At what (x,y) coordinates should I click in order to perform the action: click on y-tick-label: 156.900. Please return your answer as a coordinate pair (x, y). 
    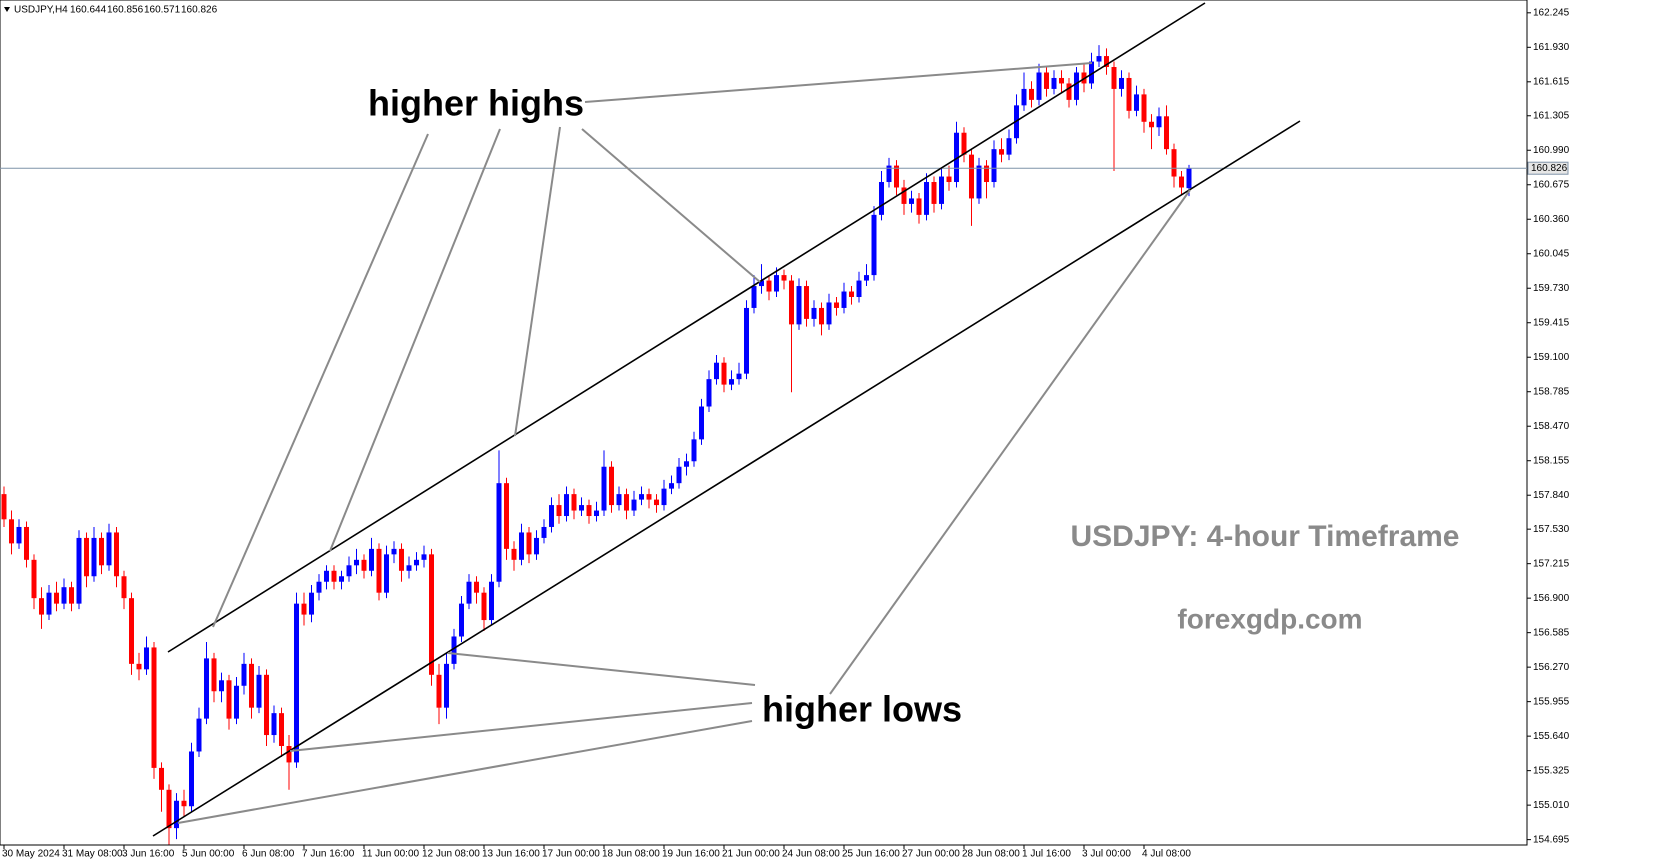
    Looking at the image, I should click on (1551, 598).